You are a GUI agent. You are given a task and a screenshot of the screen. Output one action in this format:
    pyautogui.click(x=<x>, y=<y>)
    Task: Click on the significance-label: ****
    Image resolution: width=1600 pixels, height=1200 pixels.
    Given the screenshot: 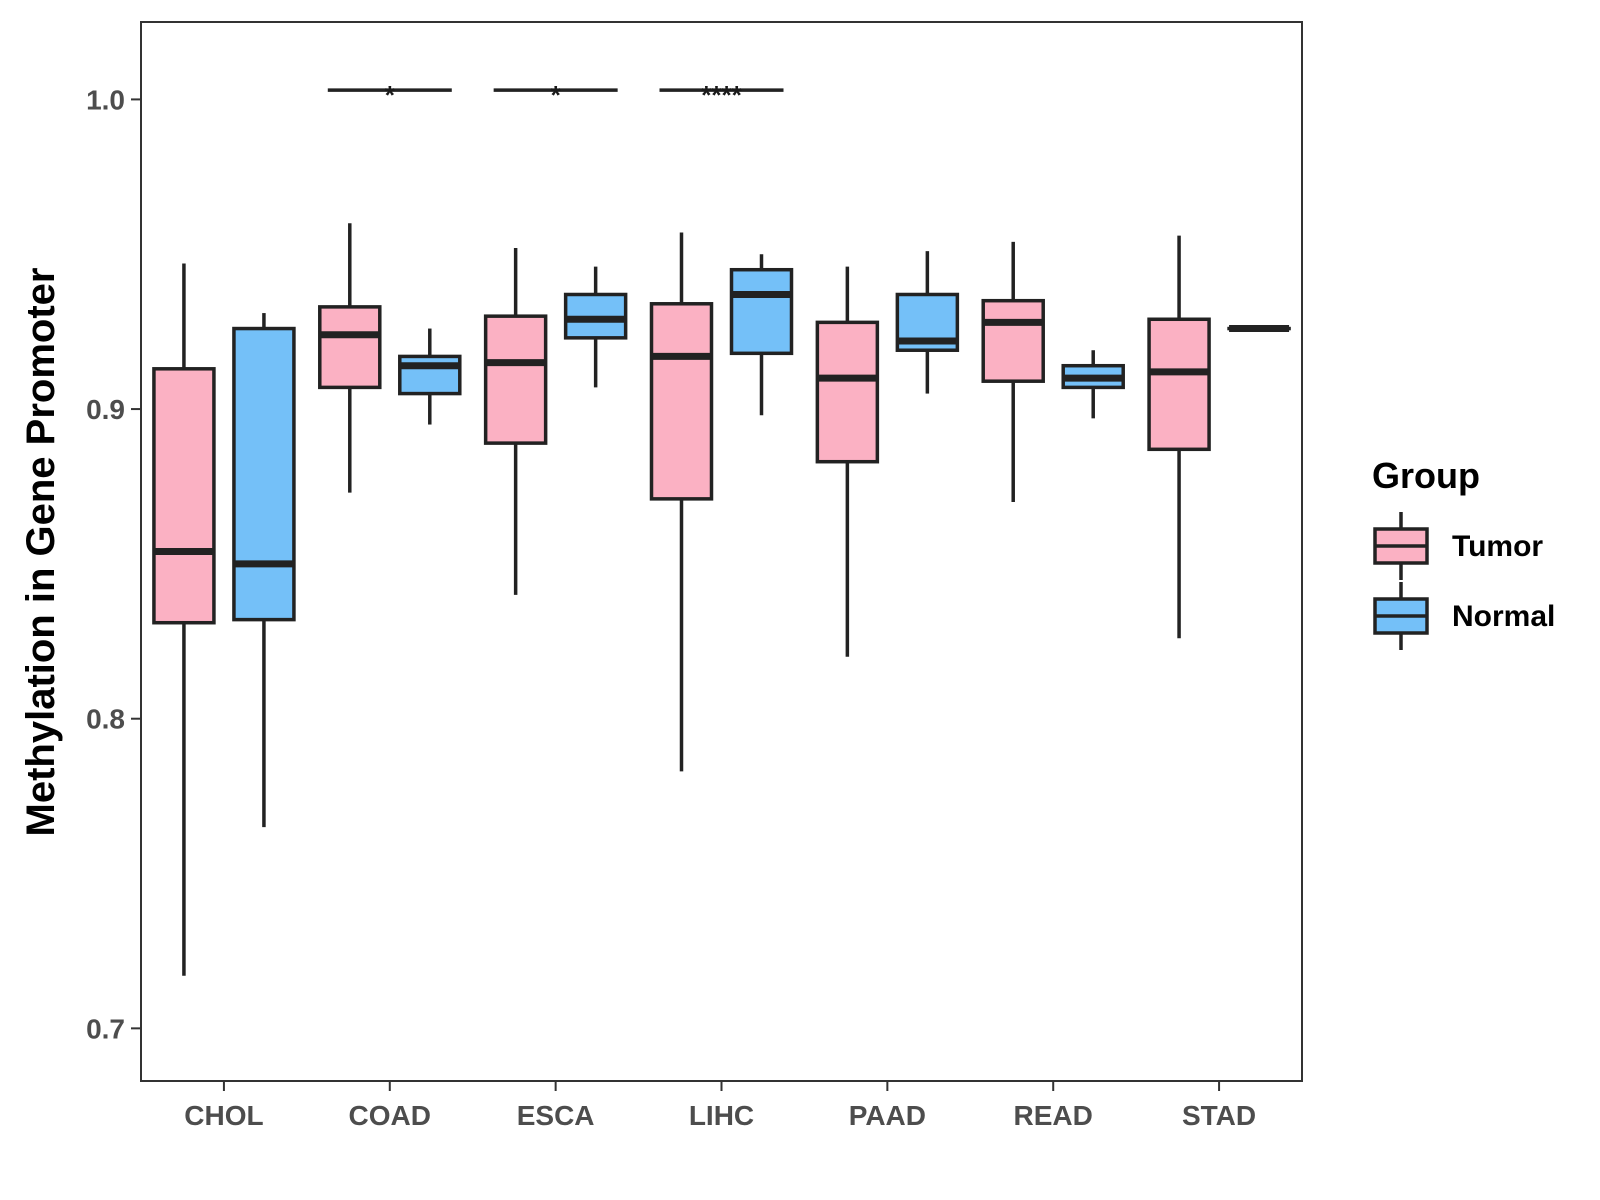 What is the action you would take?
    pyautogui.click(x=721, y=95)
    